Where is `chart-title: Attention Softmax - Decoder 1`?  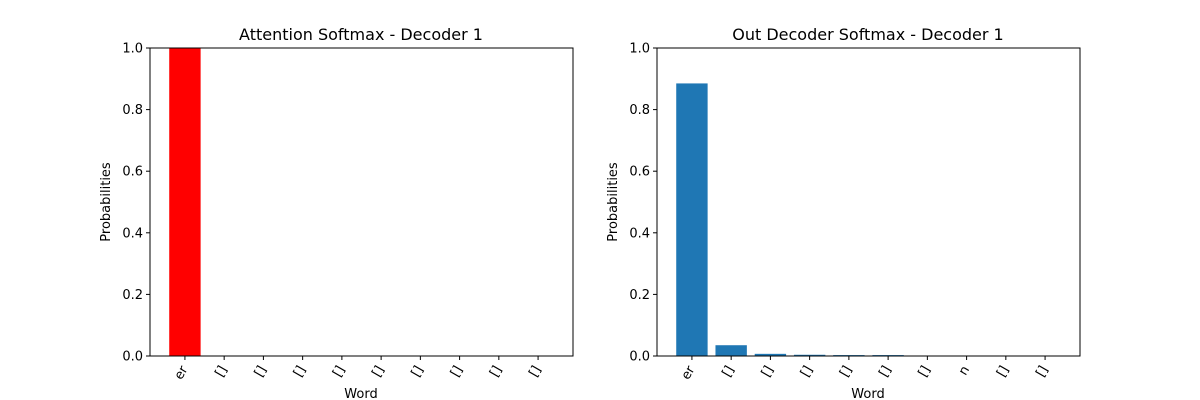 chart-title: Attention Softmax - Decoder 1 is located at coordinates (361, 34).